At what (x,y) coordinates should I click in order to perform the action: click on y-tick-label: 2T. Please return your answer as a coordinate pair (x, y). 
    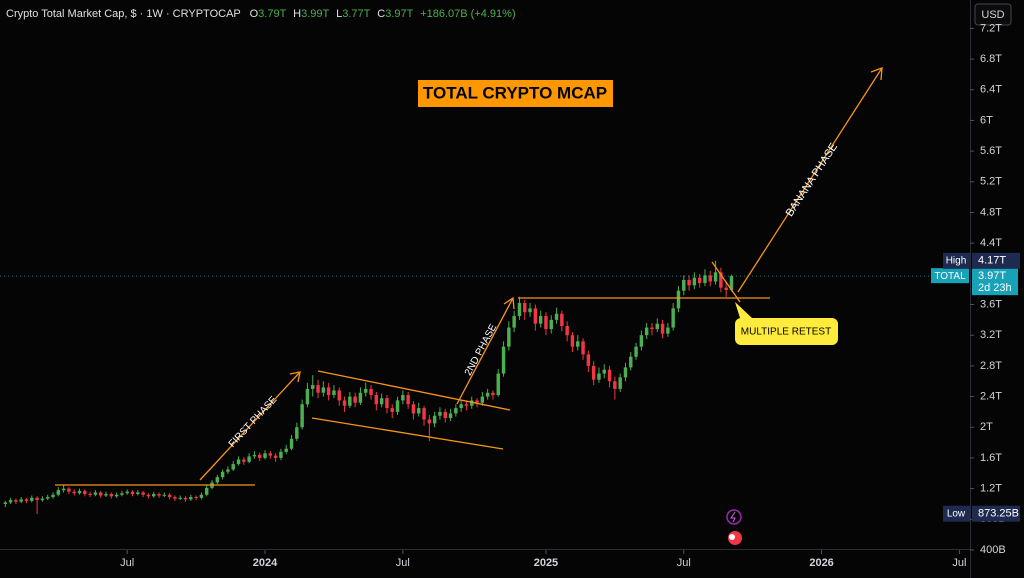
    Looking at the image, I should click on (986, 427).